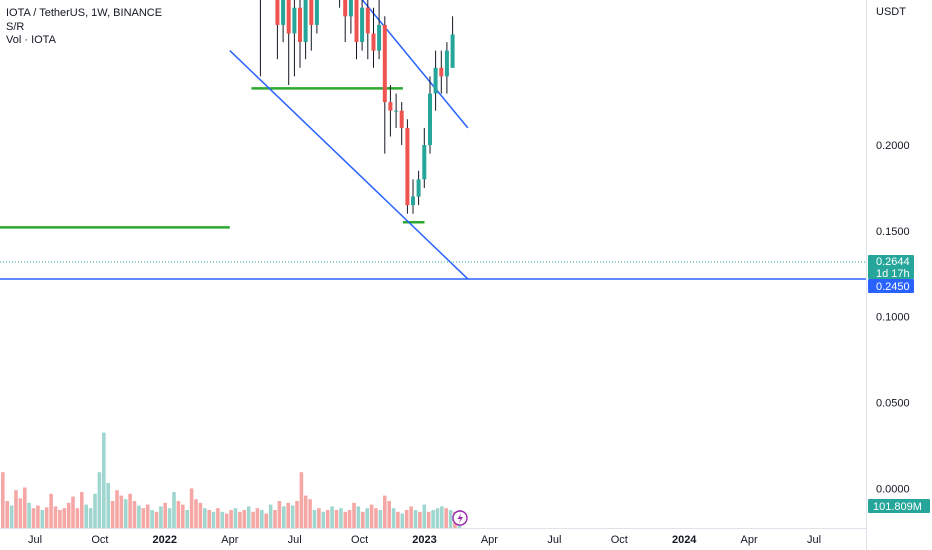 The image size is (932, 550). Describe the element at coordinates (84, 13) in the screenshot. I see `symbol-title: IOTA / TetherUS, 1W, BINANCE` at that location.